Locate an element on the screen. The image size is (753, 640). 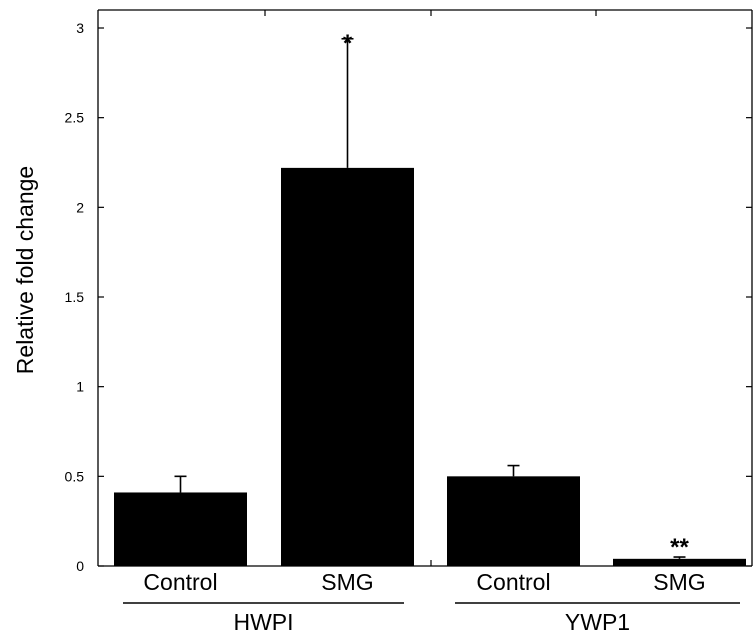
group-label: YWP1 is located at coordinates (597, 622).